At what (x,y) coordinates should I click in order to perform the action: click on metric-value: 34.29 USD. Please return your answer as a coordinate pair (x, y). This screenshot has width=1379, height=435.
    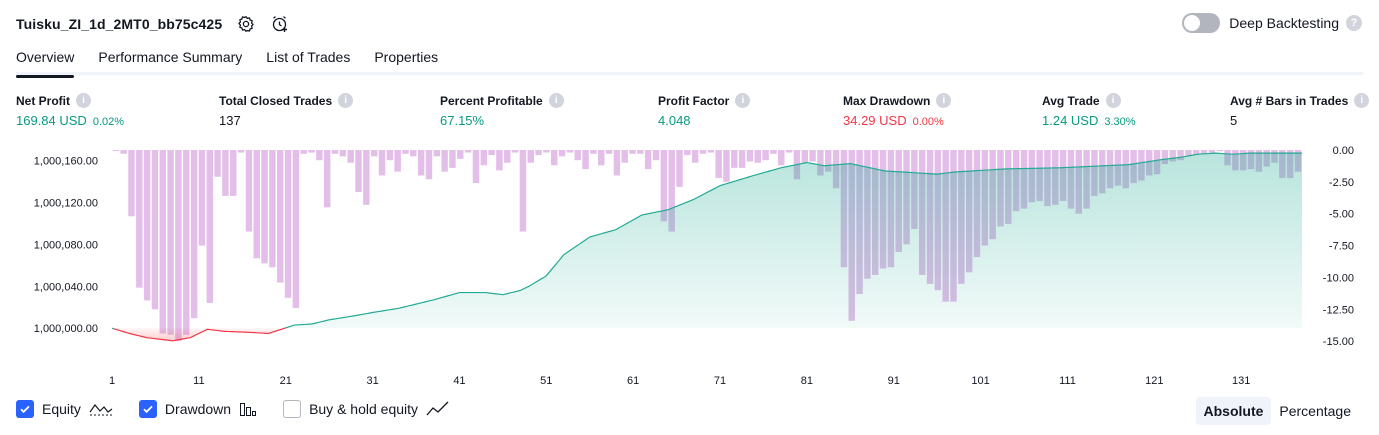
    Looking at the image, I should click on (875, 120).